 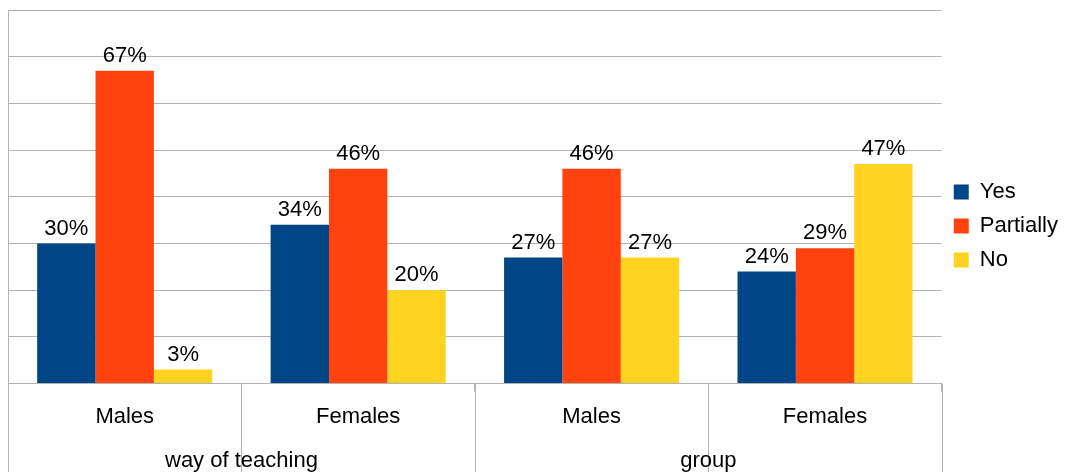 I want to click on legend-label: Partially, so click(x=1018, y=225).